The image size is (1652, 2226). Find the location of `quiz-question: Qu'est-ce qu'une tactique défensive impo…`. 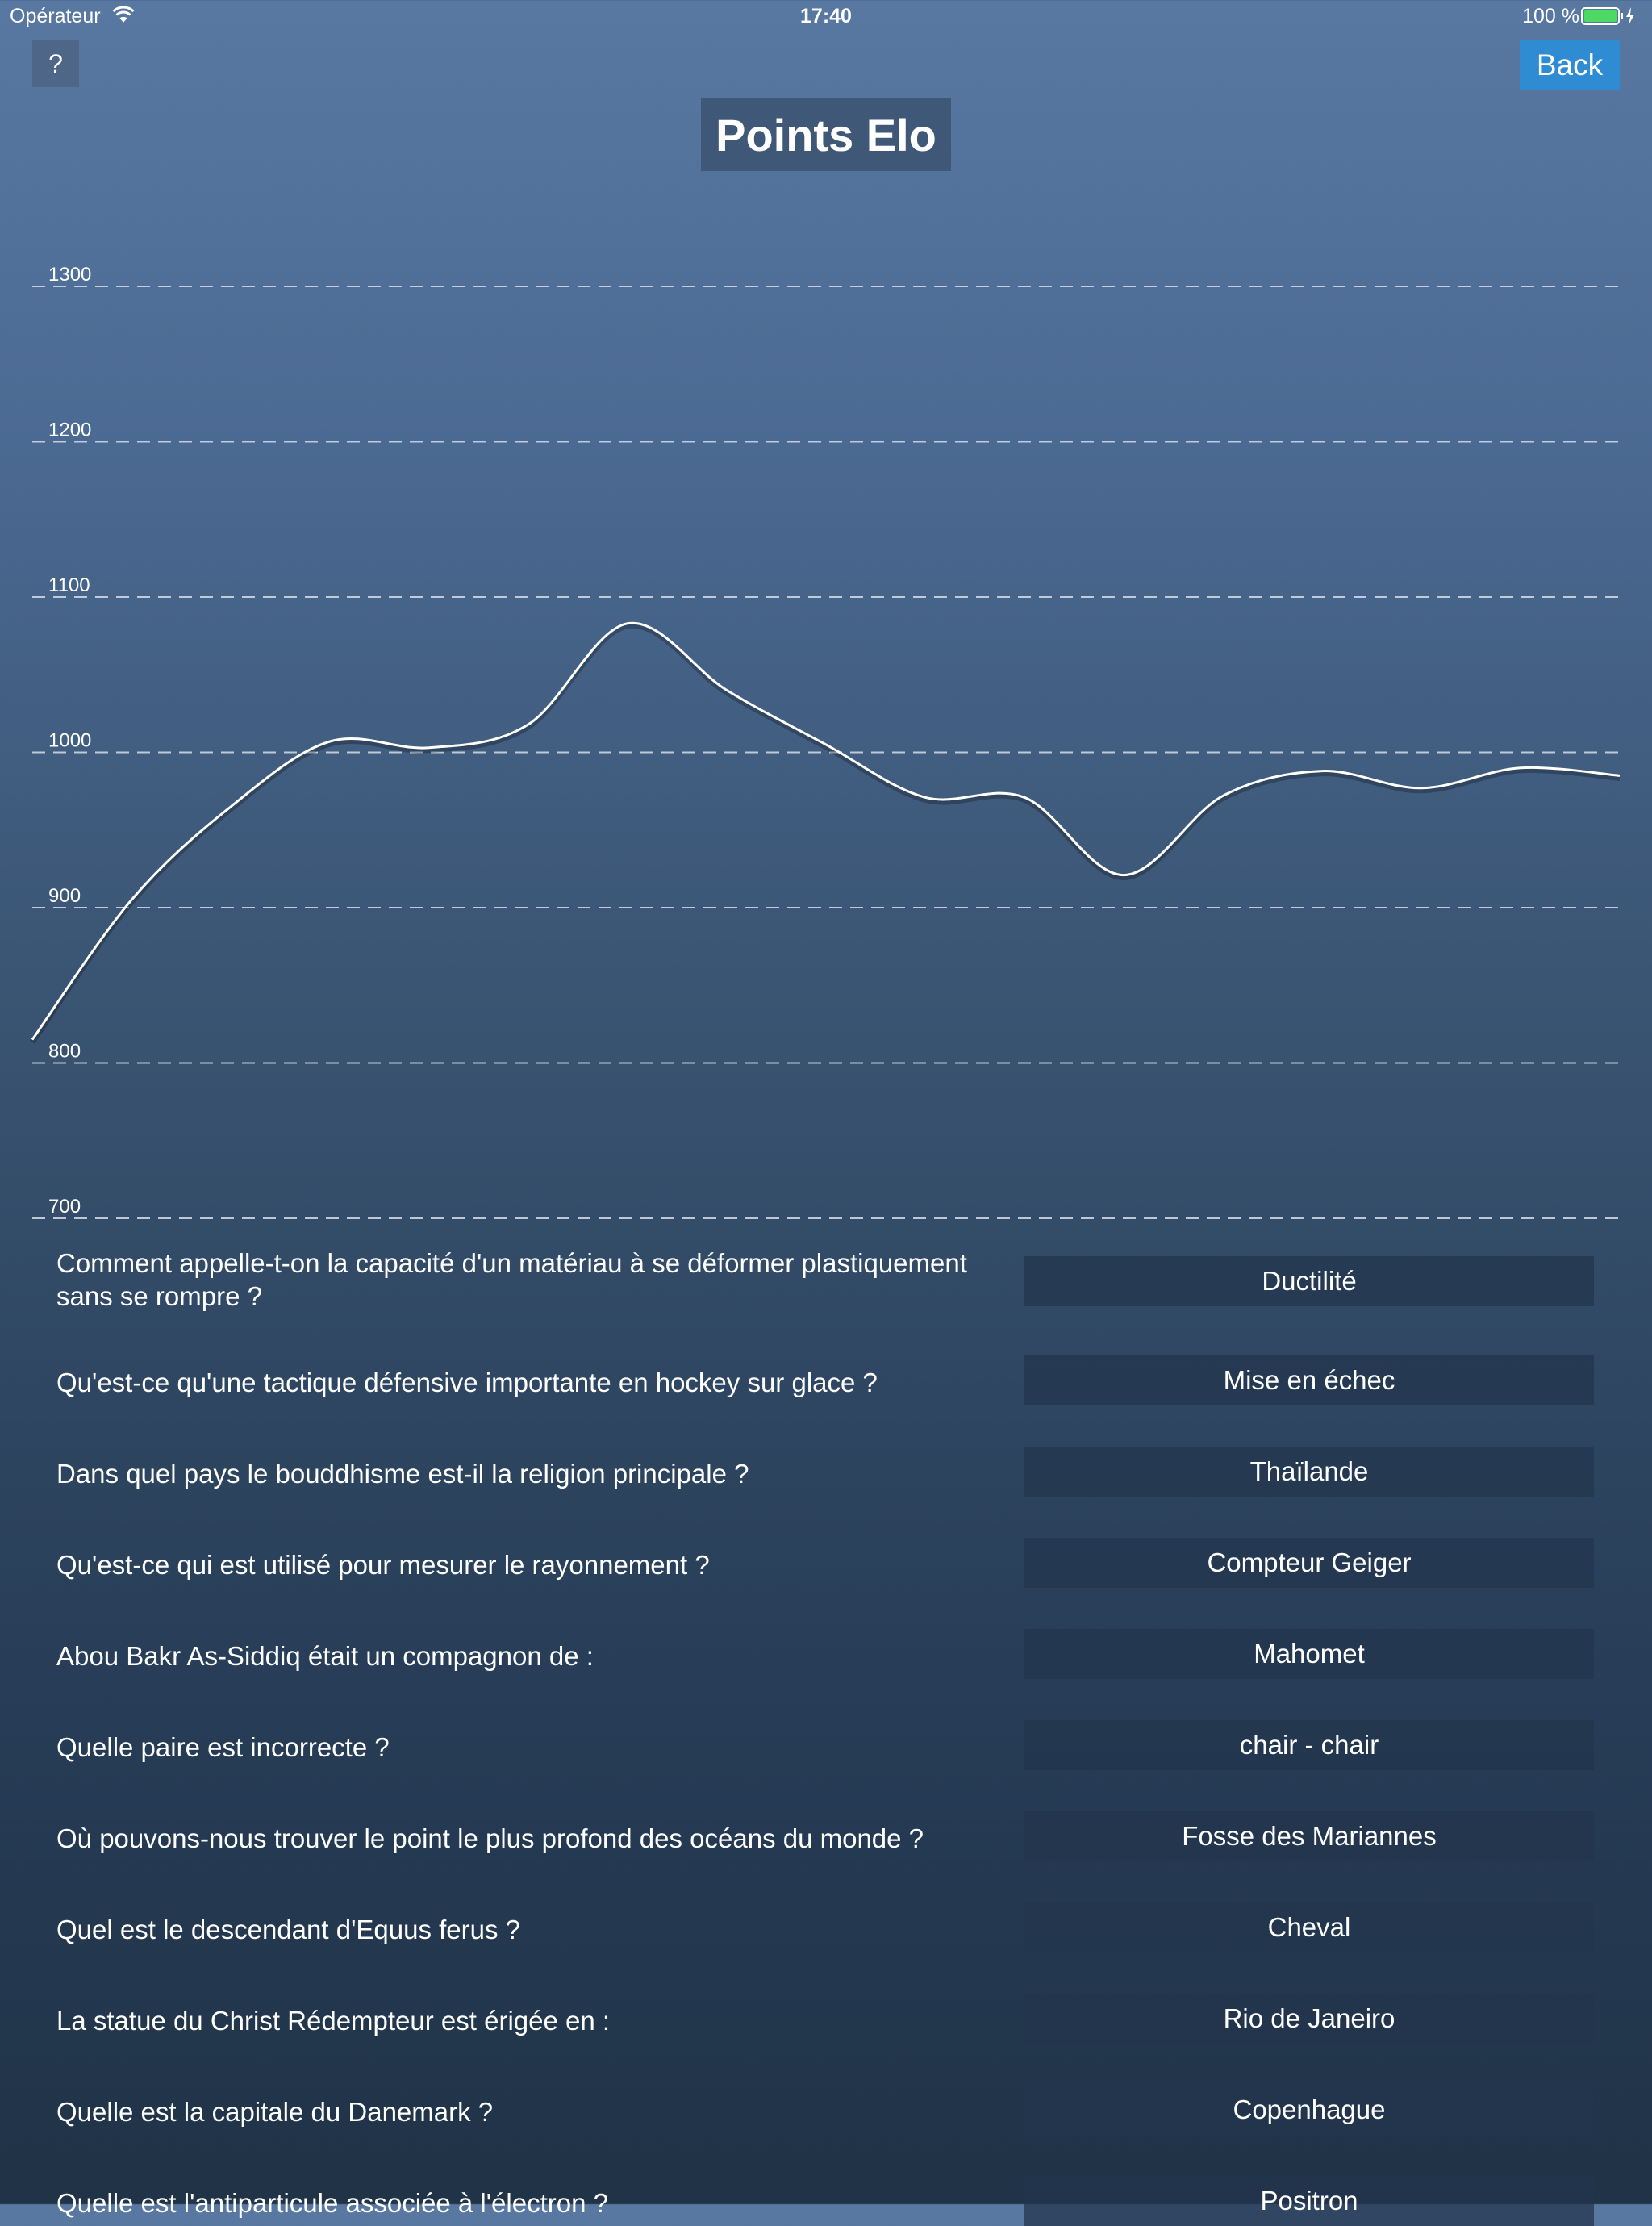

quiz-question: Qu'est-ce qu'une tactique défensive impo… is located at coordinates (467, 1382).